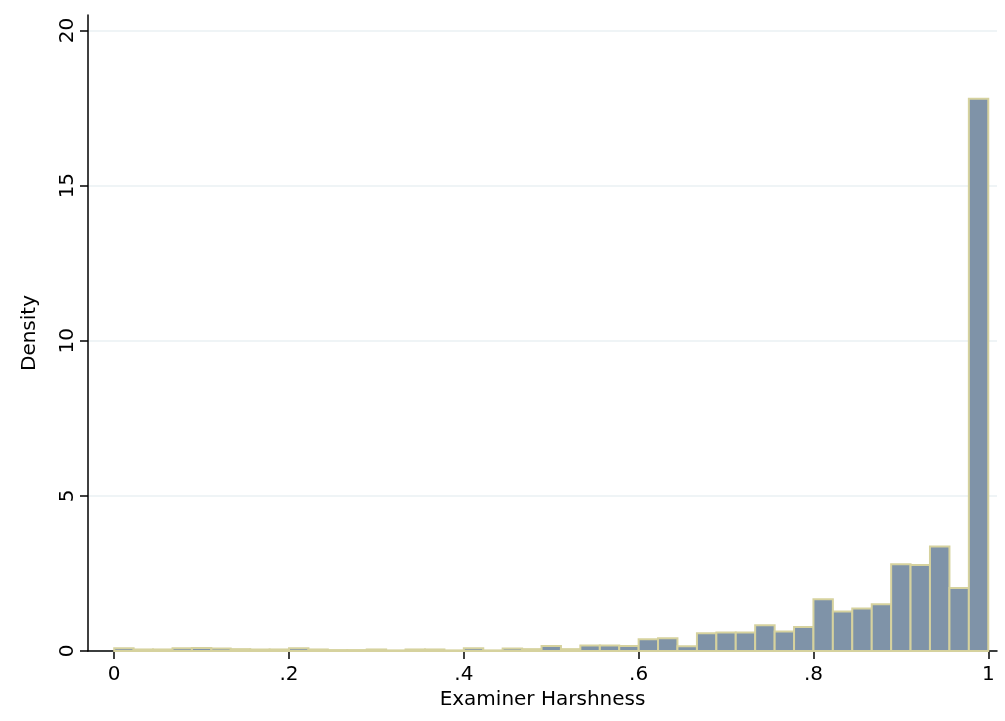 Image resolution: width=1005 pixels, height=721 pixels. What do you see at coordinates (639, 673) in the screenshot?
I see `x-tick-label: .6` at bounding box center [639, 673].